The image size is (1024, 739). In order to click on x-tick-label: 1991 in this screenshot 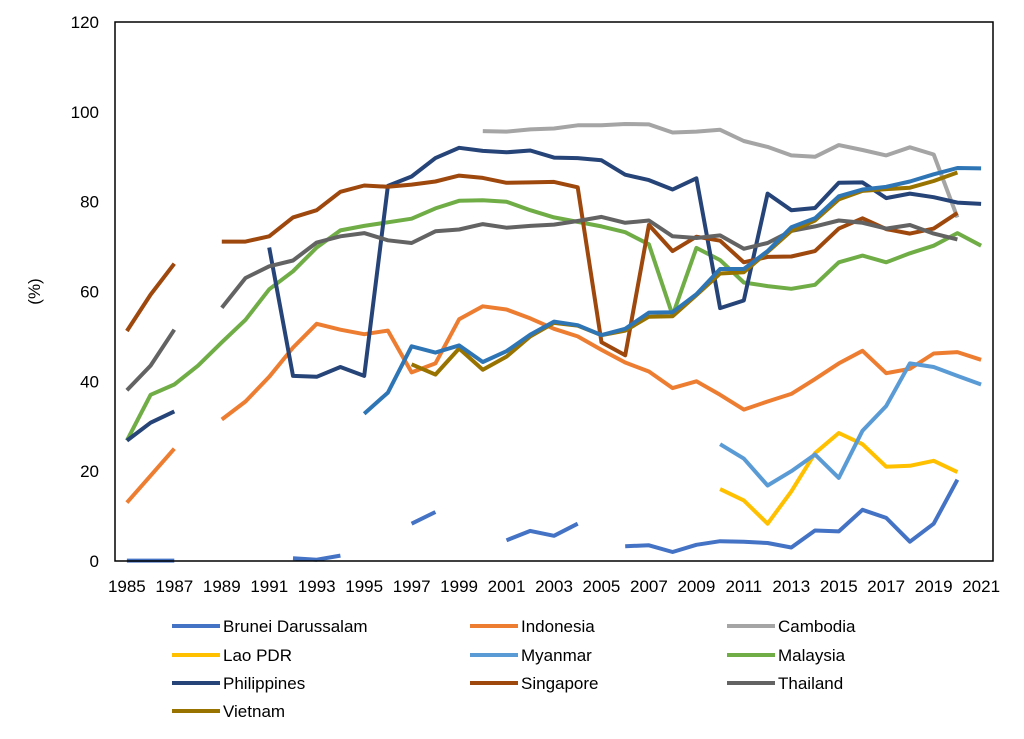, I will do `click(269, 586)`.